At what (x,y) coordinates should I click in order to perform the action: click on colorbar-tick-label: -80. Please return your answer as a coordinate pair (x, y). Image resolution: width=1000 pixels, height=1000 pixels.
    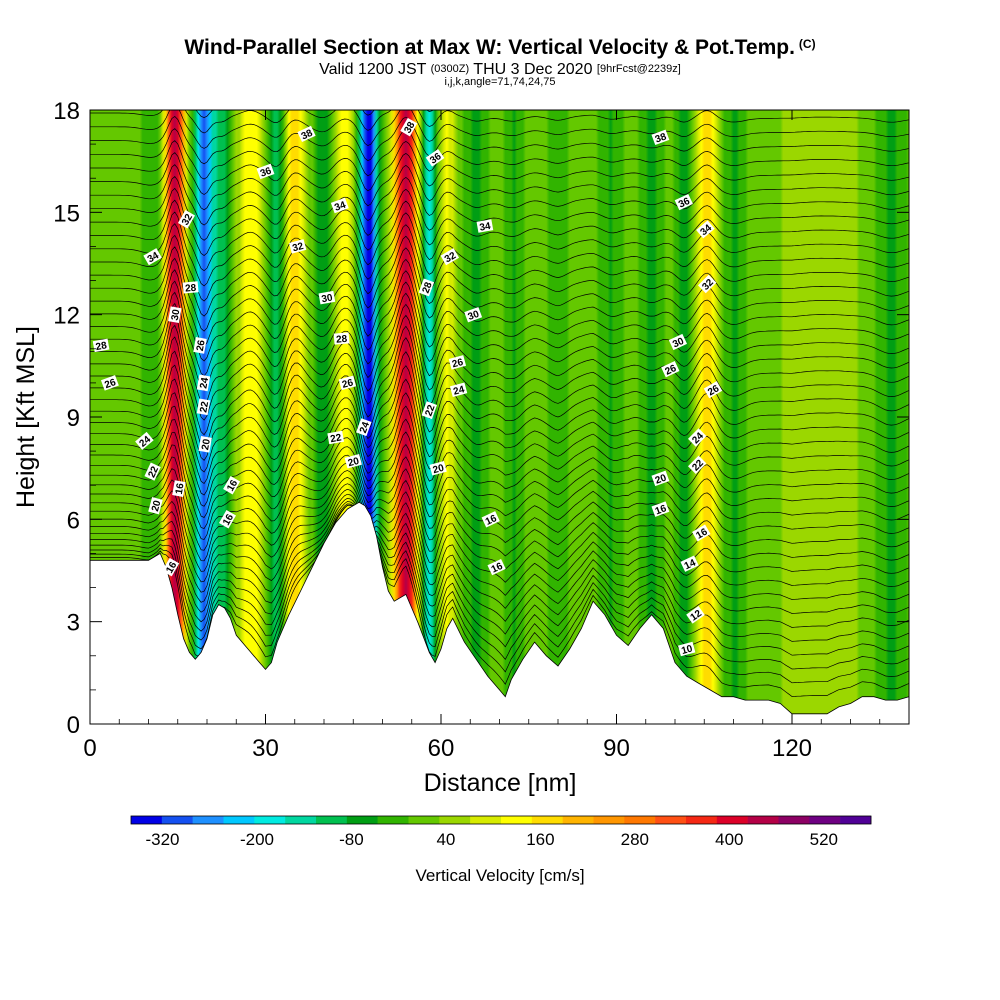
    Looking at the image, I should click on (351, 839).